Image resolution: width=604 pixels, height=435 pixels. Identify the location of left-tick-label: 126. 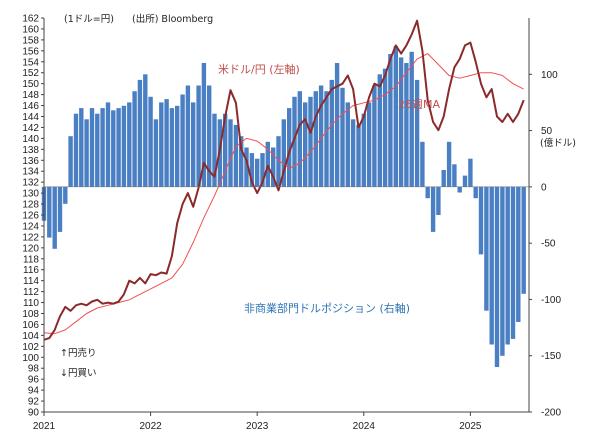
(30, 216).